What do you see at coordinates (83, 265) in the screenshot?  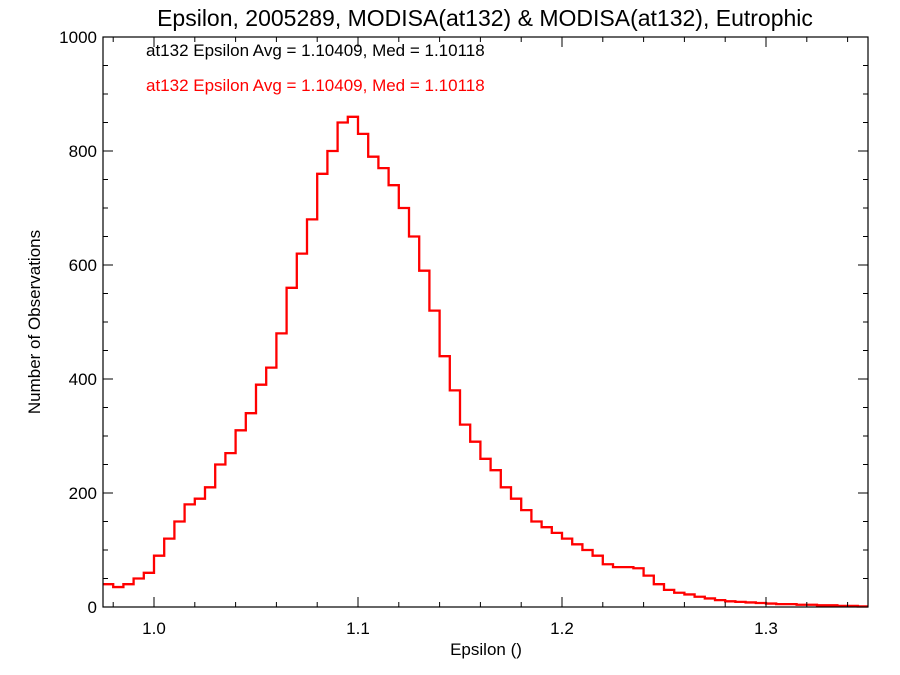 I see `y-tick-label: 600` at bounding box center [83, 265].